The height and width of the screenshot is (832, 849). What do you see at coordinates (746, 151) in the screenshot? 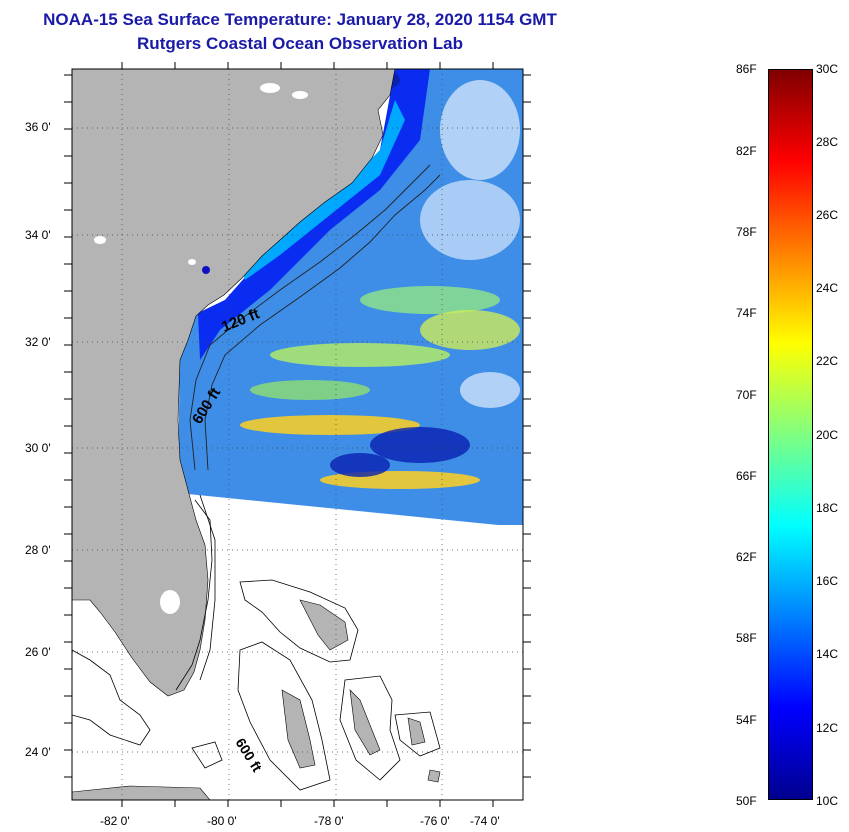
I see `cb-f-82: 82F` at bounding box center [746, 151].